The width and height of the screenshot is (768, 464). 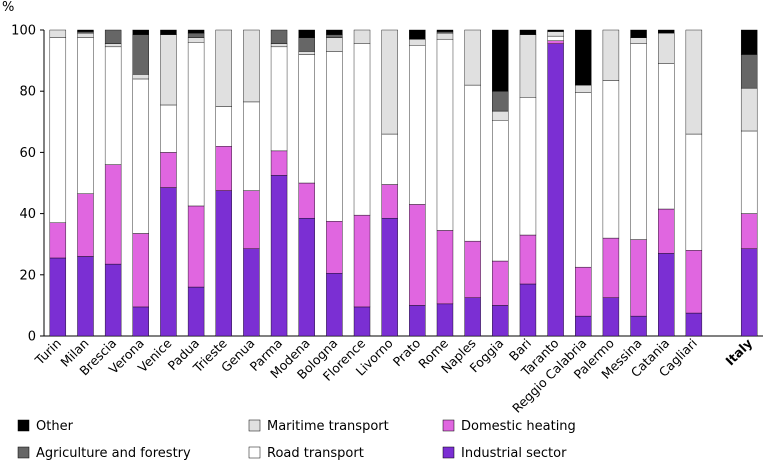 What do you see at coordinates (27, 275) in the screenshot?
I see `y-tick-label: 20` at bounding box center [27, 275].